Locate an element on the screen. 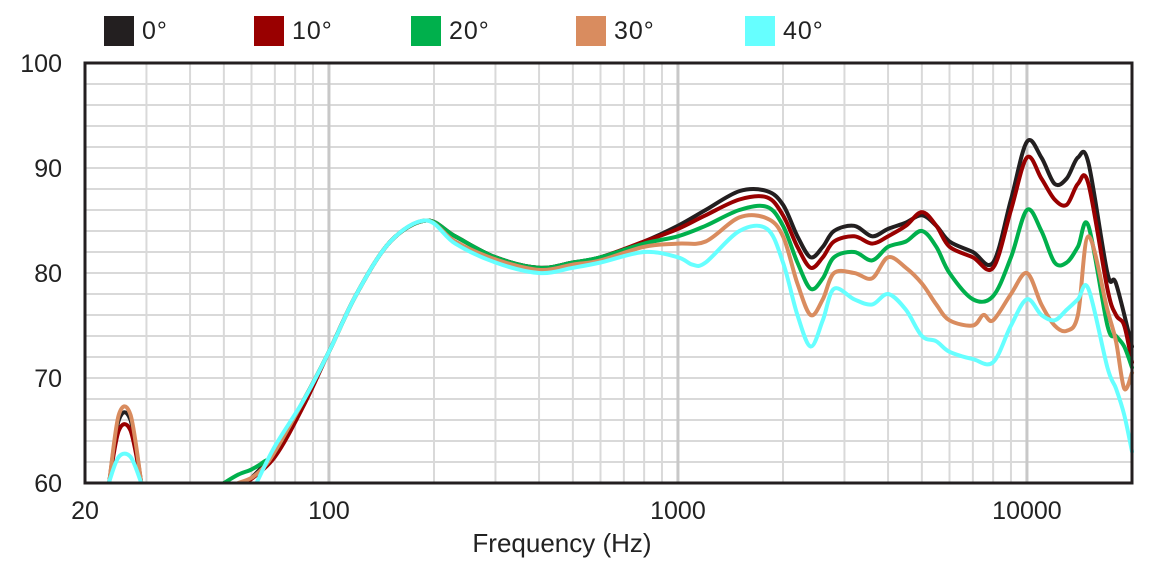 The width and height of the screenshot is (1160, 574). legend-label: 20° is located at coordinates (469, 30).